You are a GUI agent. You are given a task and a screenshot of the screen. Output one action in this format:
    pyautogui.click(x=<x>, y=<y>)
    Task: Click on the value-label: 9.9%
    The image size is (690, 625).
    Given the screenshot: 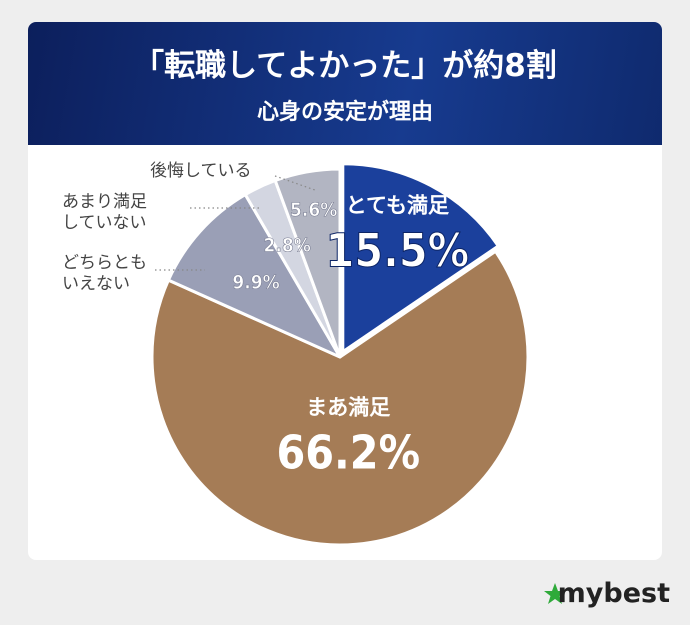 What is the action you would take?
    pyautogui.click(x=255, y=283)
    